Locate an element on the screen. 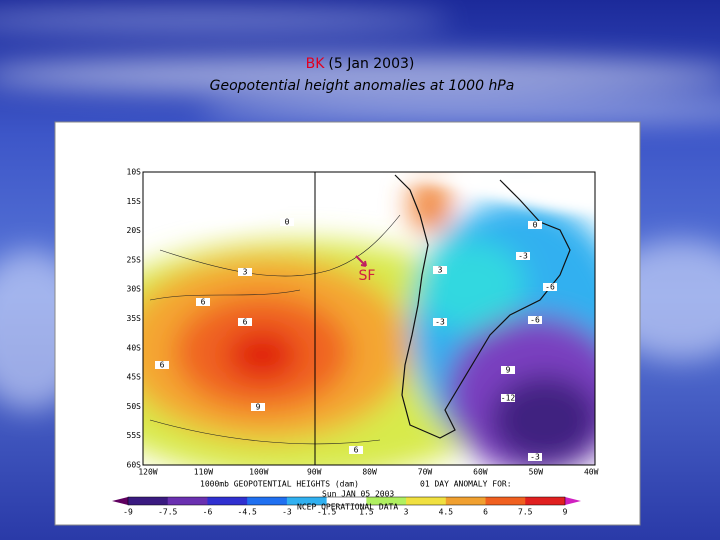 The width and height of the screenshot is (720, 544). lon-label: 40W is located at coordinates (591, 472).